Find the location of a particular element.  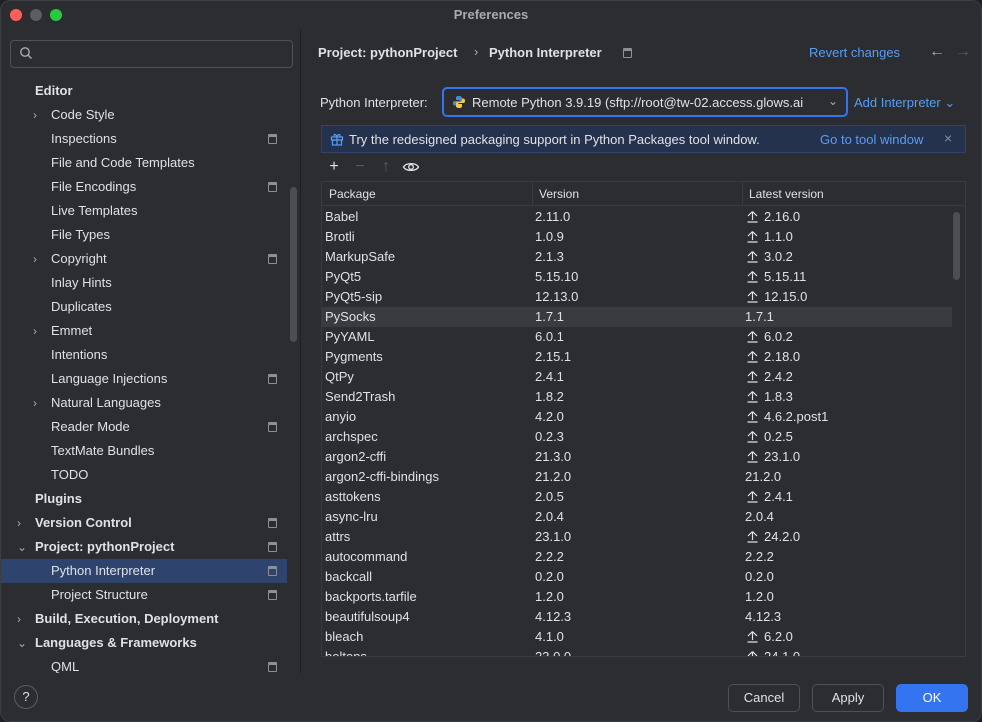

package-version: 1.8.2 is located at coordinates (549, 396).